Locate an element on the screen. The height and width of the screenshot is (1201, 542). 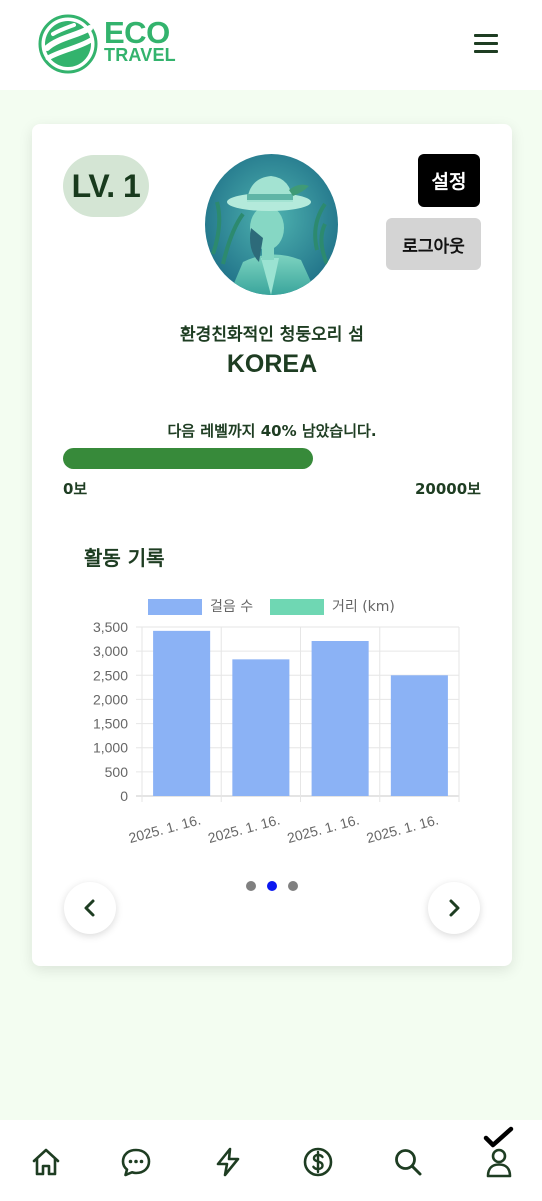
user-title: 환경친화적인 청둥오리 섬 is located at coordinates (272, 335).